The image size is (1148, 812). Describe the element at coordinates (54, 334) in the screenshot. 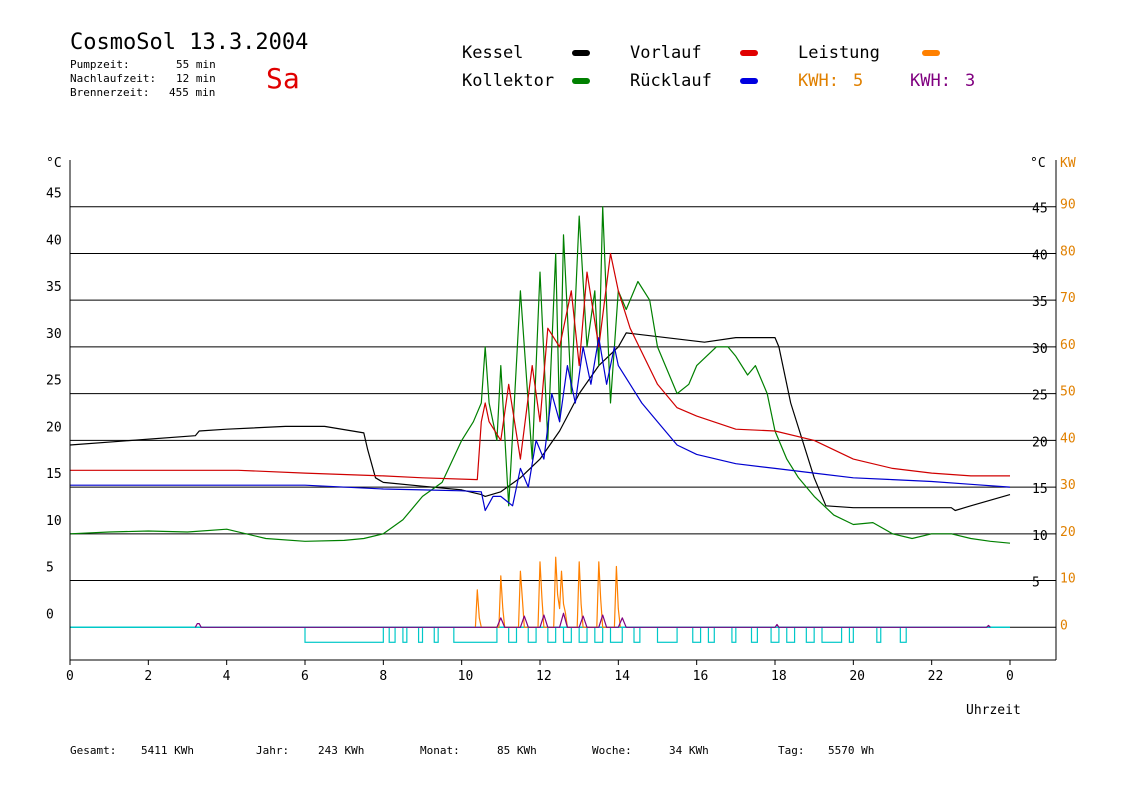

I see `y-tick-left-30: 30` at that location.